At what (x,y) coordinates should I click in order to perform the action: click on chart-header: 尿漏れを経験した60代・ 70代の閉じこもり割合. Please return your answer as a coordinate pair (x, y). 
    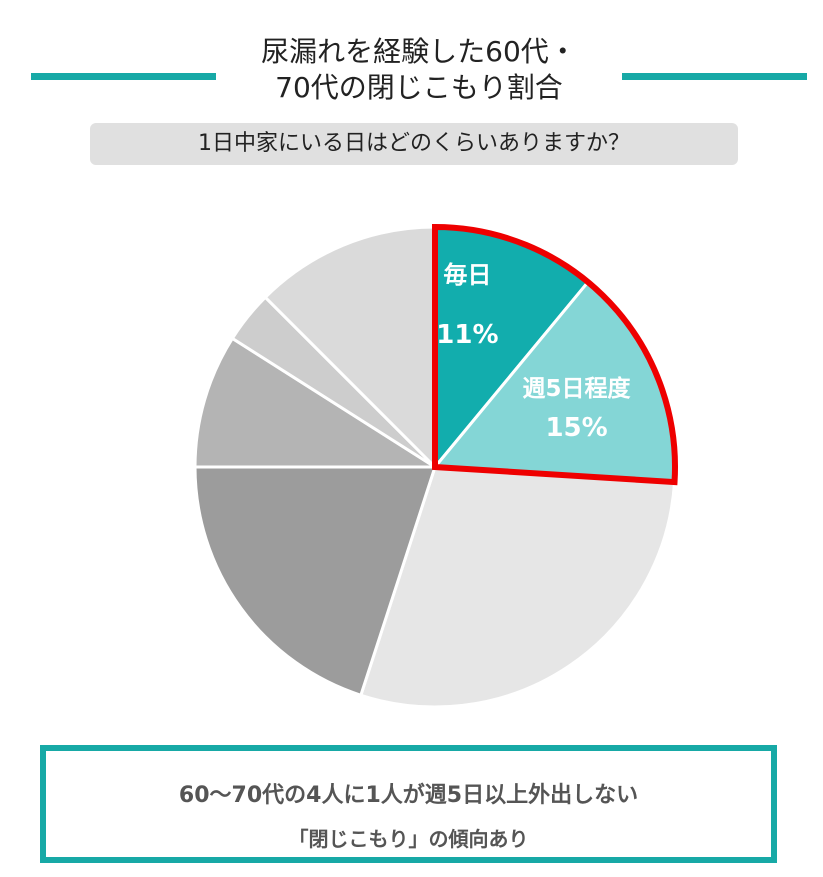
    Looking at the image, I should click on (411, 70).